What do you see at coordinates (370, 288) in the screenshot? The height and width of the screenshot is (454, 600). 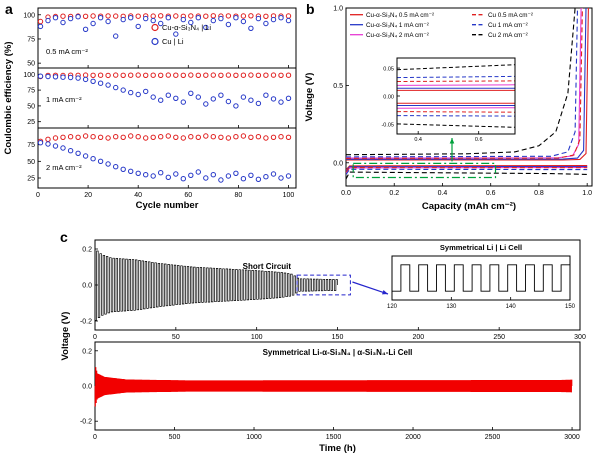 I see `inset-arrow` at bounding box center [370, 288].